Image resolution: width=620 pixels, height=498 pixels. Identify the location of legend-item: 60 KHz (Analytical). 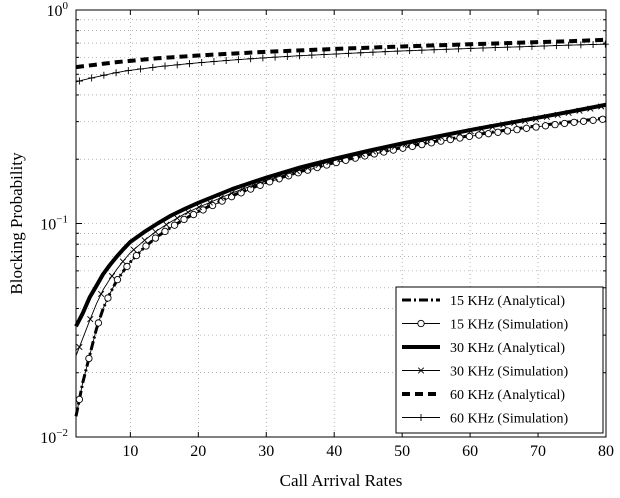
(483, 395).